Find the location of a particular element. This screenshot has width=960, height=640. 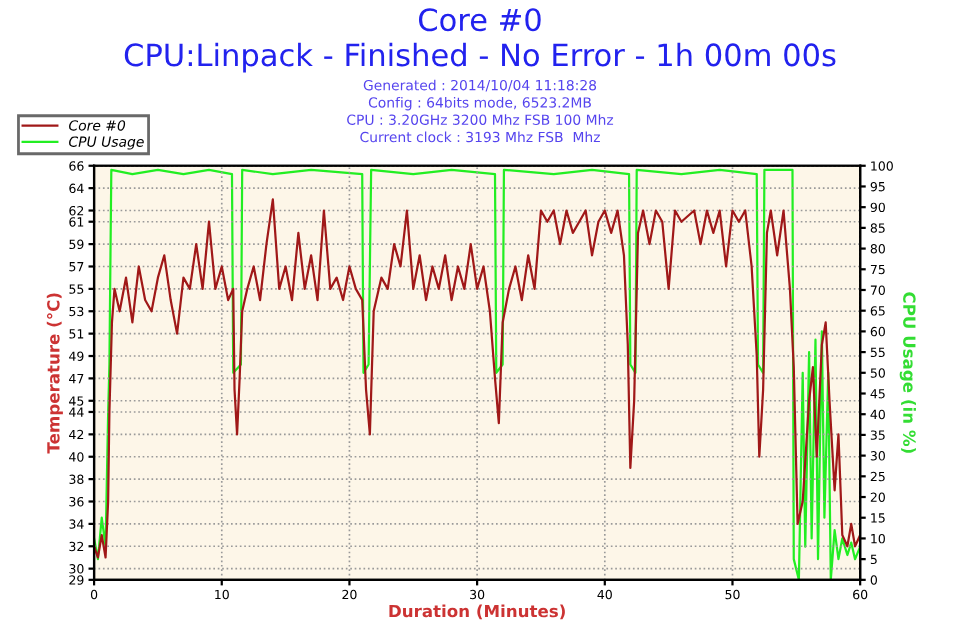

chart-subtitle: CPU:Linpack - Finished - No Error - 1h 00m 00s is located at coordinates (480, 57).